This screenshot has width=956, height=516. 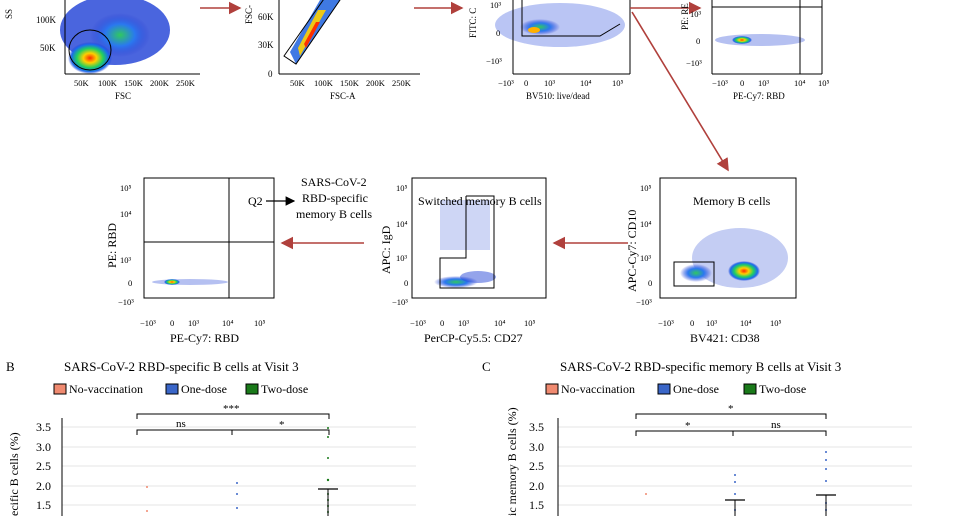 What do you see at coordinates (824, 83) in the screenshot?
I see `p4-xtick: 10⁵` at bounding box center [824, 83].